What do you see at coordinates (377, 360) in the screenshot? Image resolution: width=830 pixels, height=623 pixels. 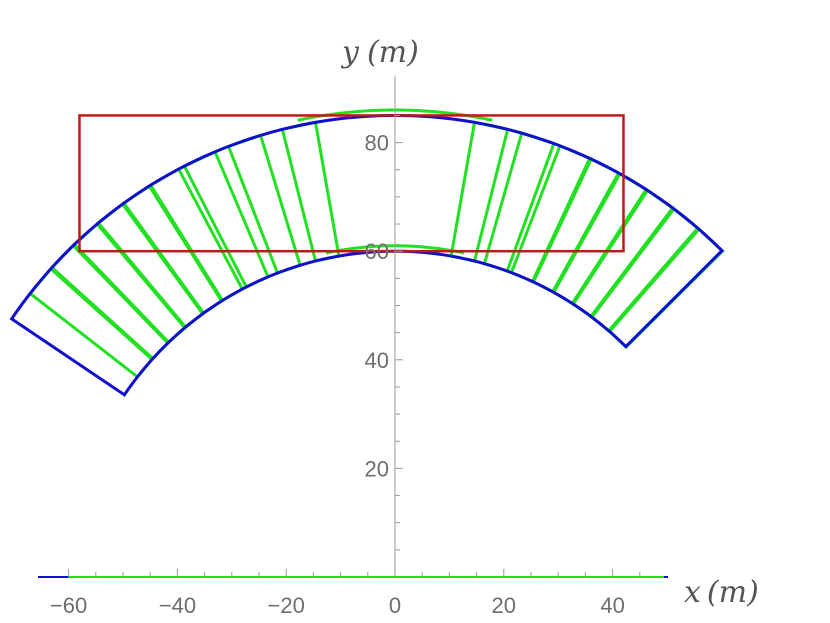 I see `y-tick-label-40: 40` at bounding box center [377, 360].